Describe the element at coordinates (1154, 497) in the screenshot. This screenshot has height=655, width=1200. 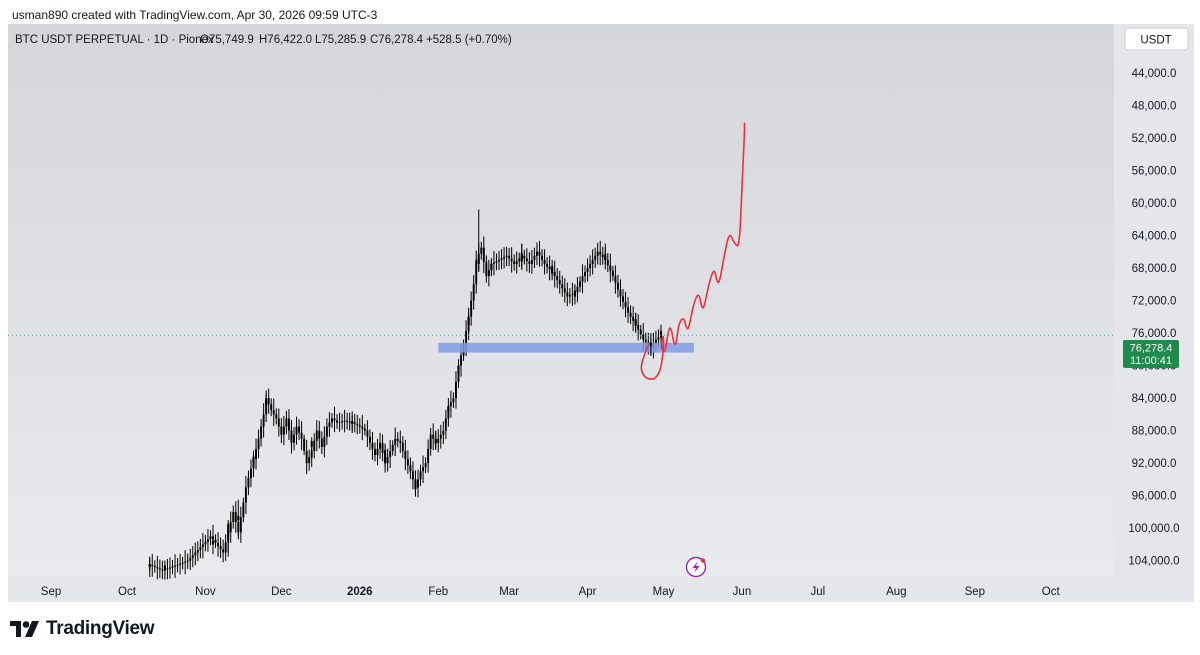
I see `y-tick-label: 96,000.0` at that location.